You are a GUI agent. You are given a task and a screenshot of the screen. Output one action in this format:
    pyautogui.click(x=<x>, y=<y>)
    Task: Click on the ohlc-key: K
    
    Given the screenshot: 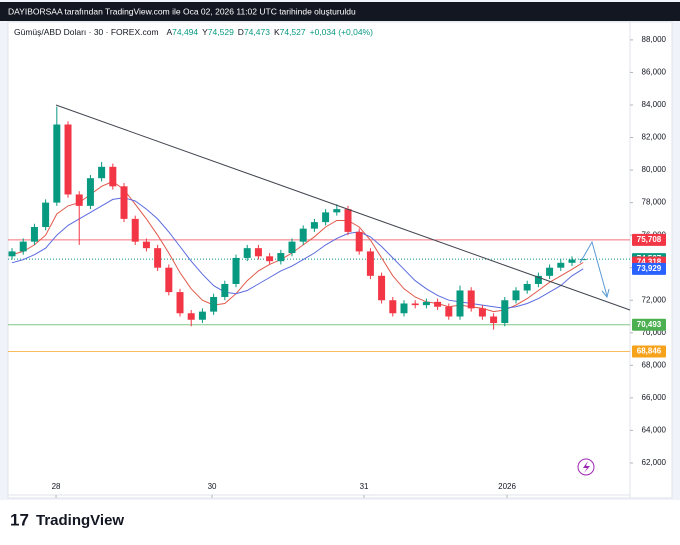 What is the action you would take?
    pyautogui.click(x=277, y=32)
    